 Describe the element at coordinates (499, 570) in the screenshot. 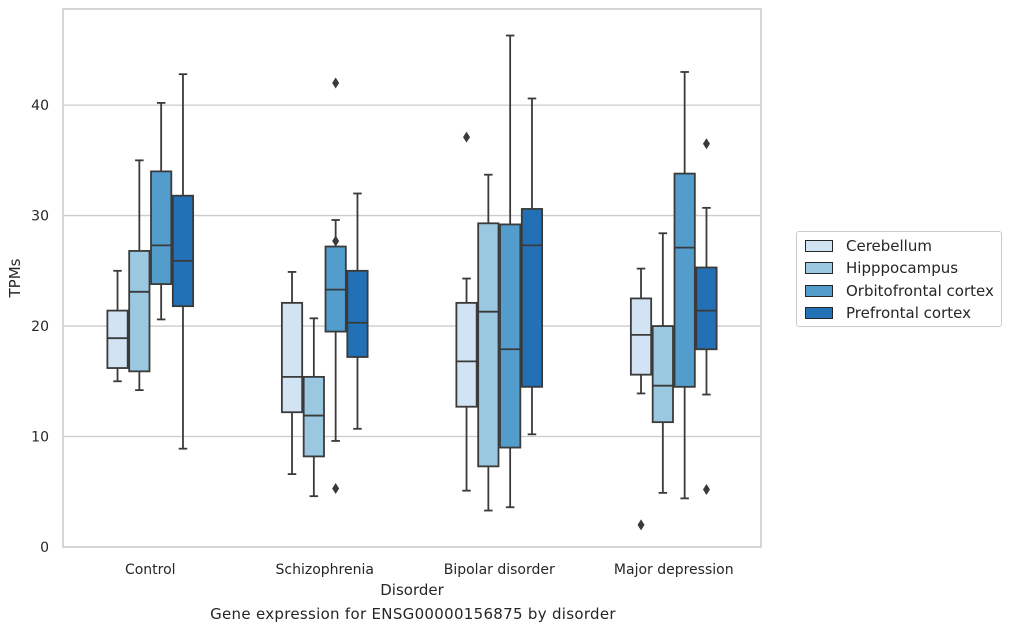

I see `x-tick-label-bipolar-disorder: Bipolar disorder` at that location.